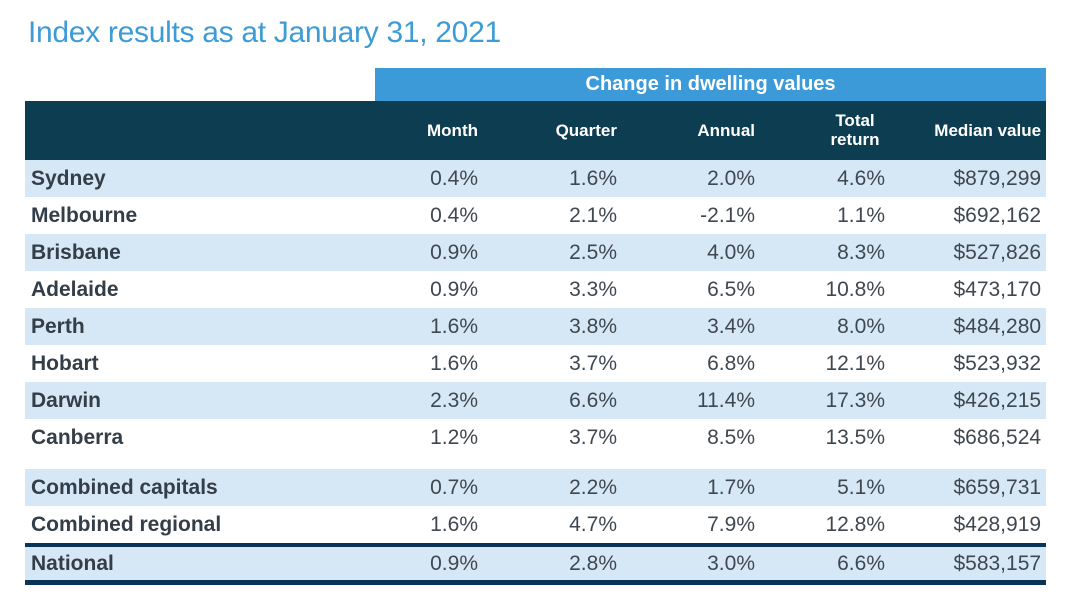 The image size is (1068, 595). I want to click on total-return-label: Total return, so click(855, 130).